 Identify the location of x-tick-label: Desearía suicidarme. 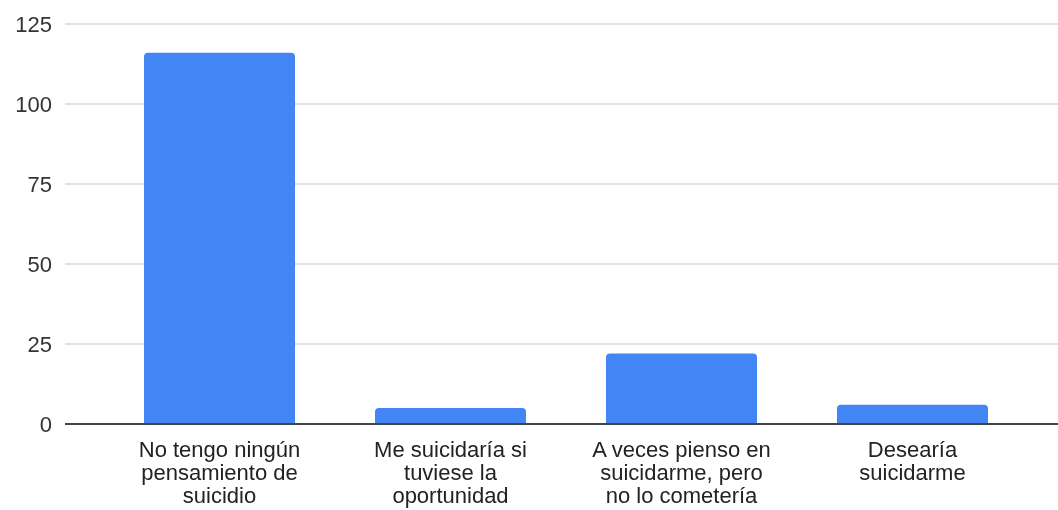
(912, 461).